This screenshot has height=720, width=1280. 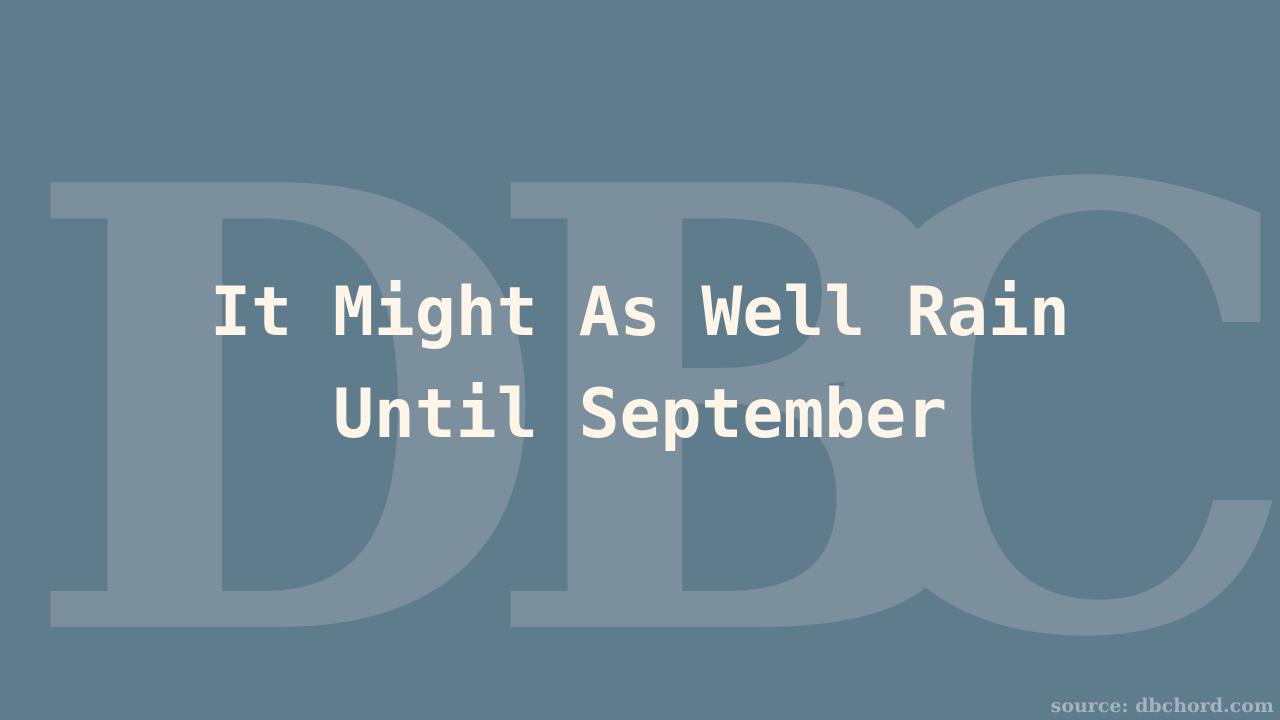 What do you see at coordinates (640, 414) in the screenshot?
I see `song-title-line-2: Until September` at bounding box center [640, 414].